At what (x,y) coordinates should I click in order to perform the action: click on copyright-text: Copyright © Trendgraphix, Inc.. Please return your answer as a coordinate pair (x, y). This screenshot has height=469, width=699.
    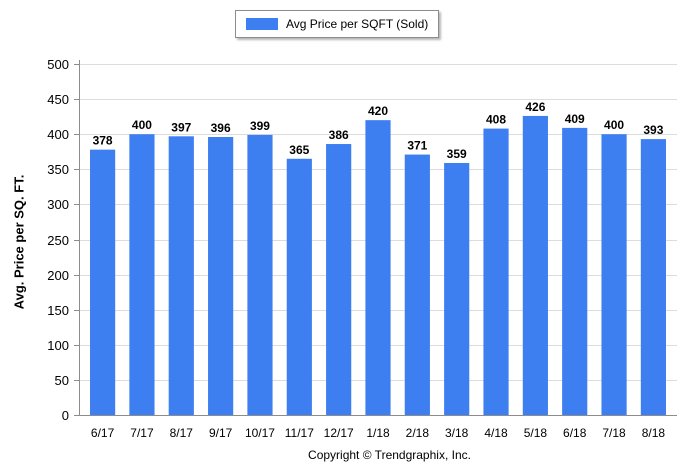
    Looking at the image, I should click on (389, 455).